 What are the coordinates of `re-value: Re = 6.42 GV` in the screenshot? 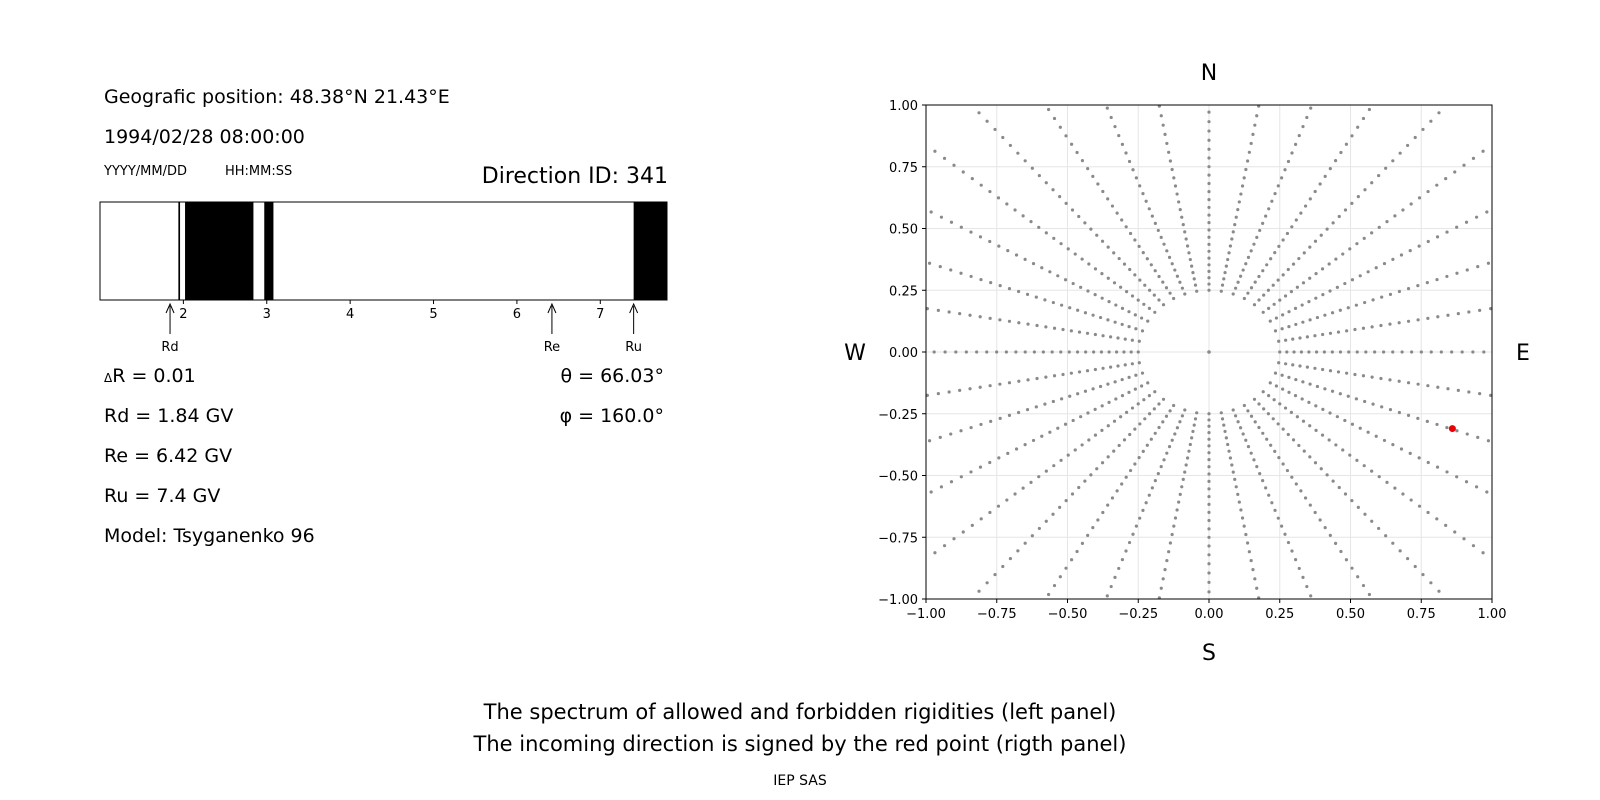 It's located at (168, 456).